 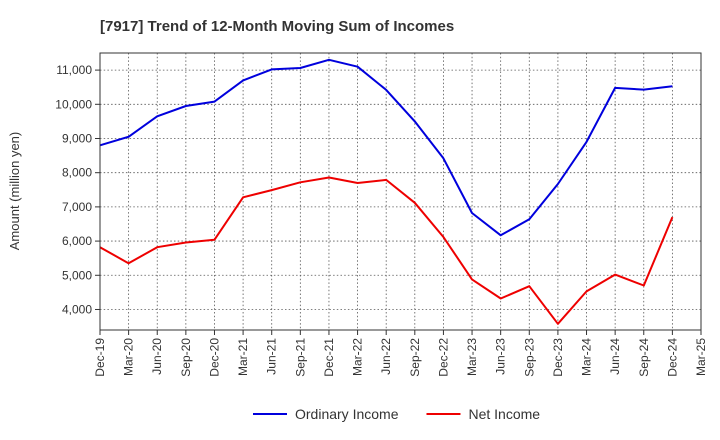 I want to click on x-tick-label: Dec-24, so click(x=672, y=357).